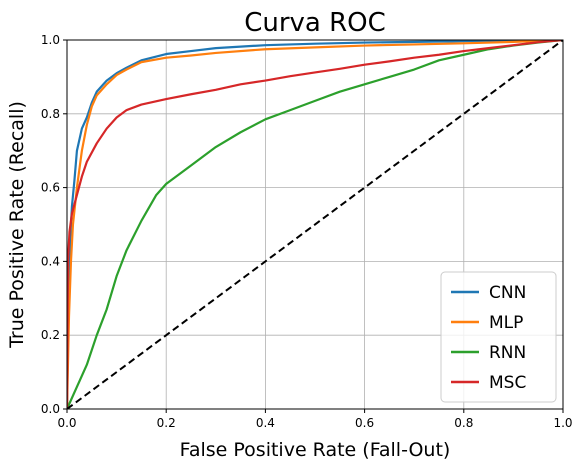 The image size is (584, 469). What do you see at coordinates (315, 23) in the screenshot?
I see `chart-title: Curva ROC` at bounding box center [315, 23].